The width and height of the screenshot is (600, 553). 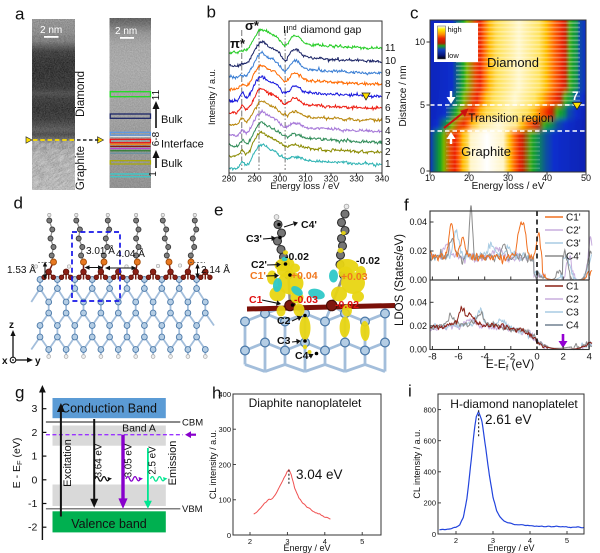 I want to click on svg-text: d, so click(x=18, y=203).